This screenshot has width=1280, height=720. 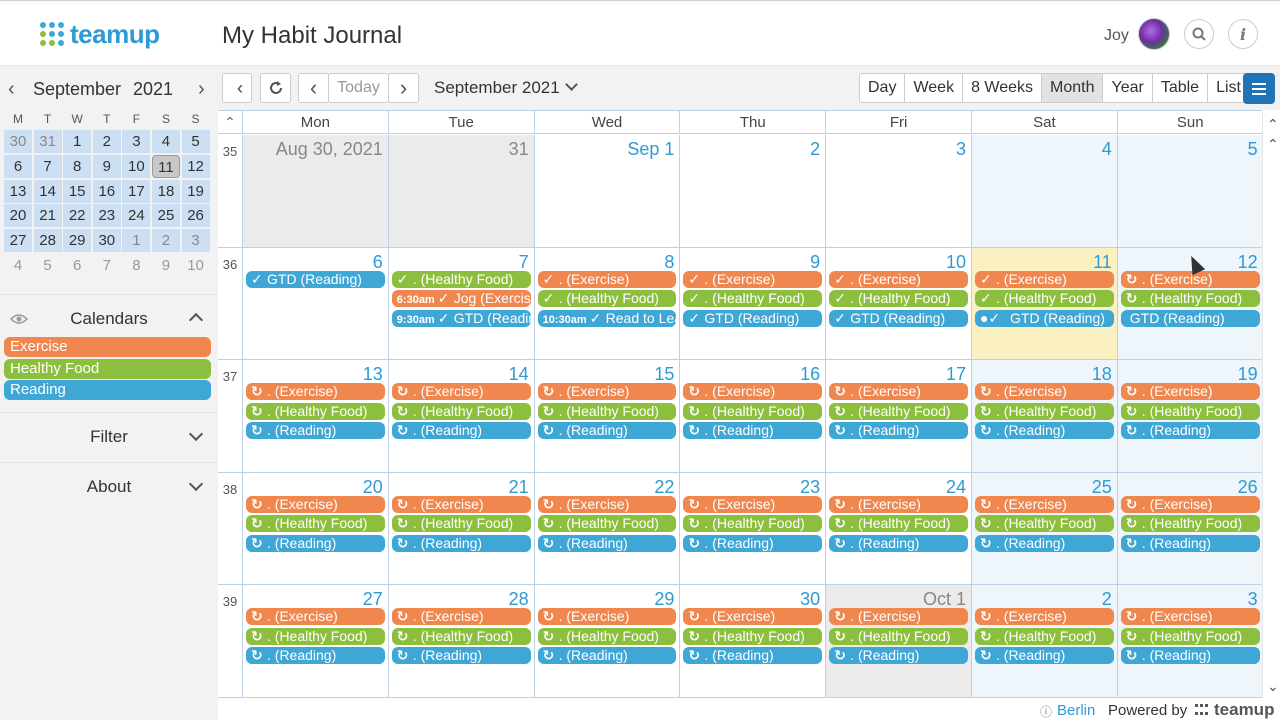 What do you see at coordinates (165, 191) in the screenshot?
I see `minical-day: 18` at bounding box center [165, 191].